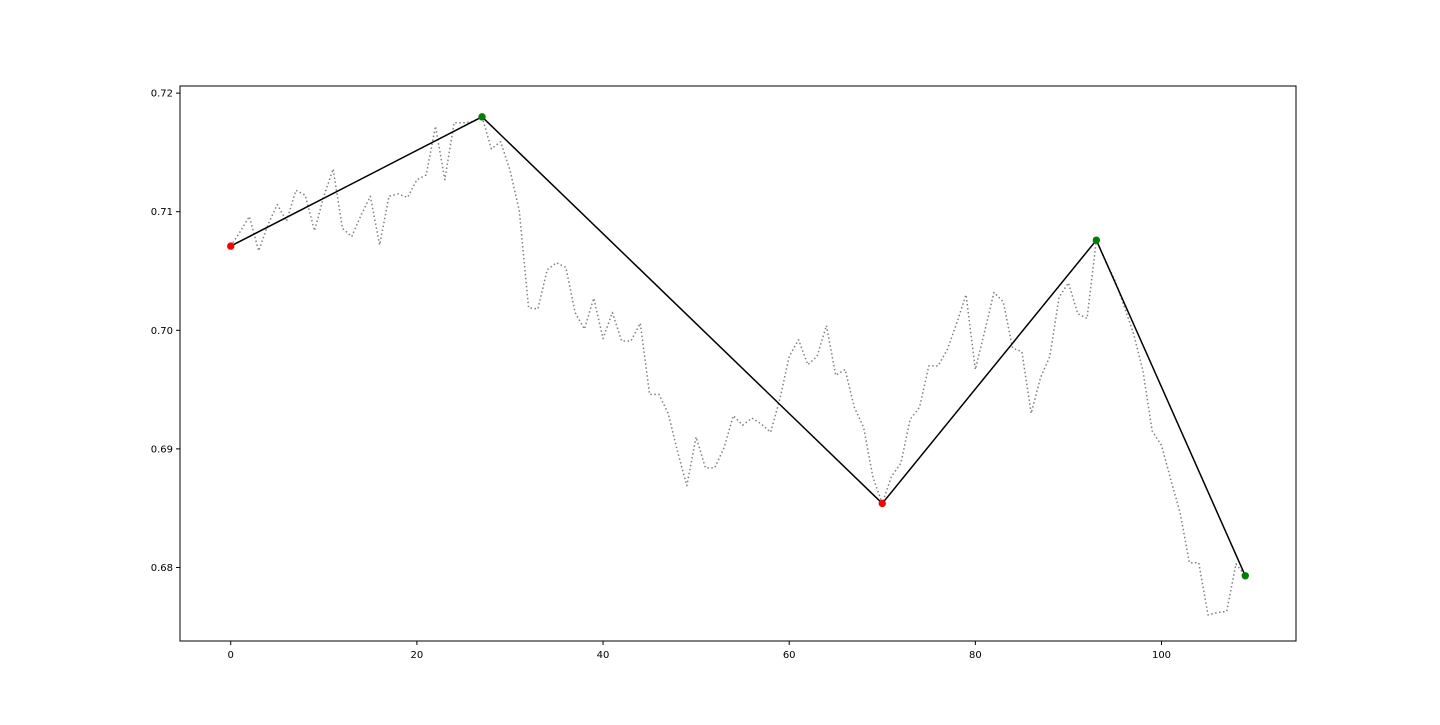  Describe the element at coordinates (603, 655) in the screenshot. I see `x-tick-label-2: 40` at that location.